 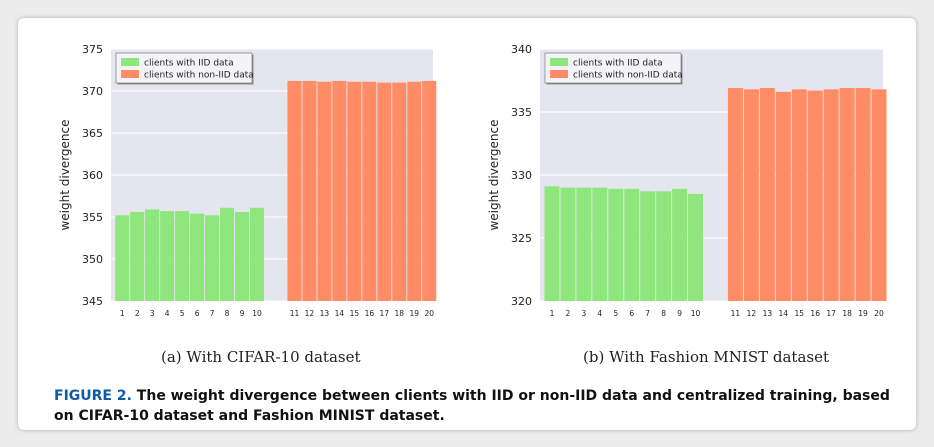 I want to click on y-tick-label: 360, so click(x=92, y=175).